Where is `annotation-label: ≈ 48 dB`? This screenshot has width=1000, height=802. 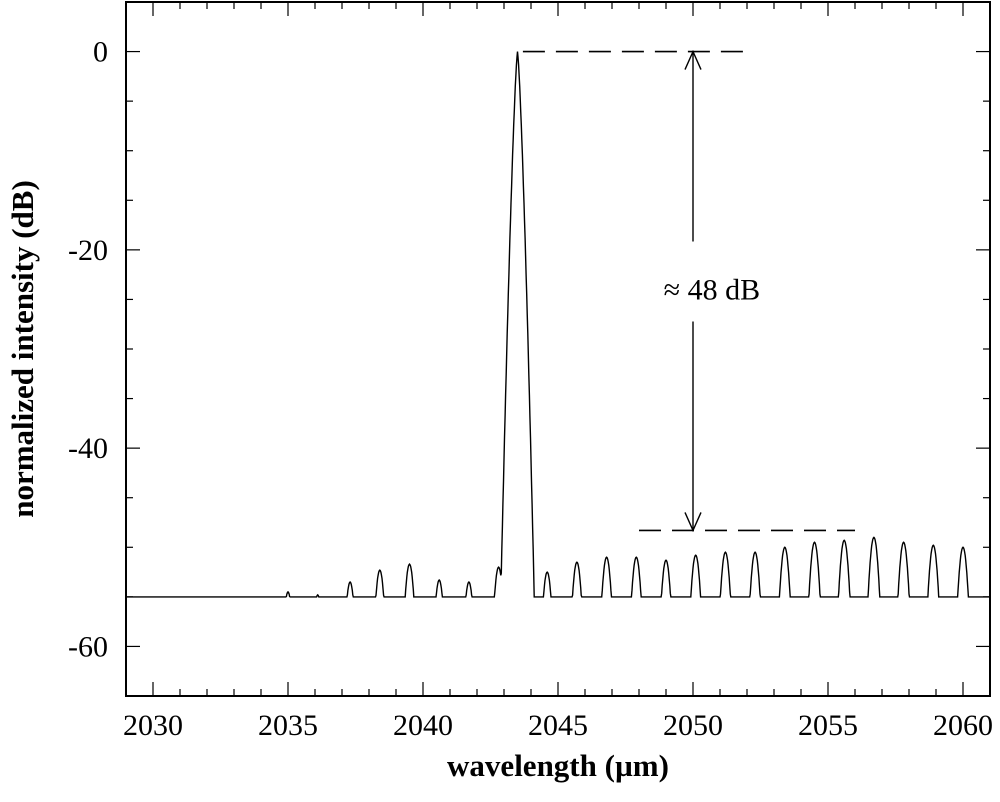
annotation-label: ≈ 48 dB is located at coordinates (712, 290).